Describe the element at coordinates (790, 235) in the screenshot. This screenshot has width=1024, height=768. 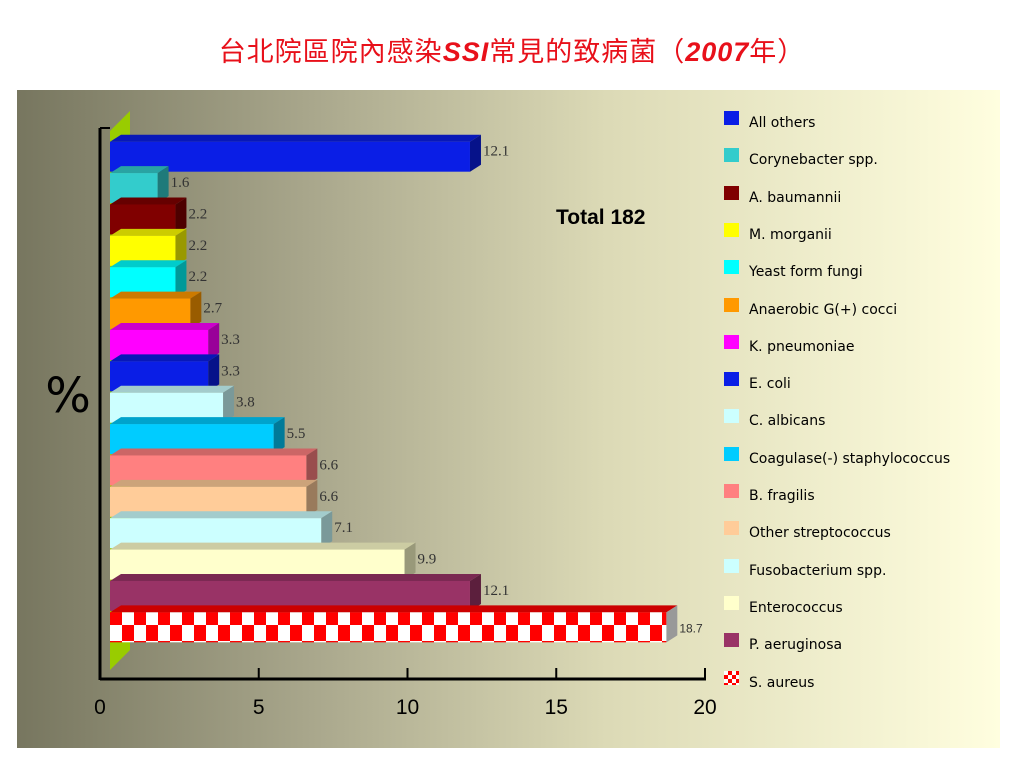
I see `legend-label: M. morganii` at that location.